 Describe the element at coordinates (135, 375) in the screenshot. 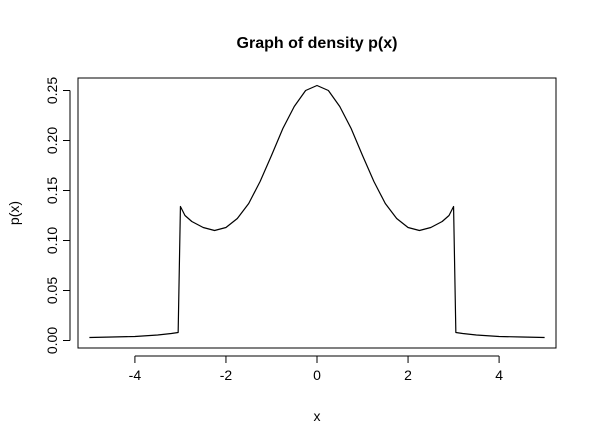

I see `x-tick-label: -4` at that location.